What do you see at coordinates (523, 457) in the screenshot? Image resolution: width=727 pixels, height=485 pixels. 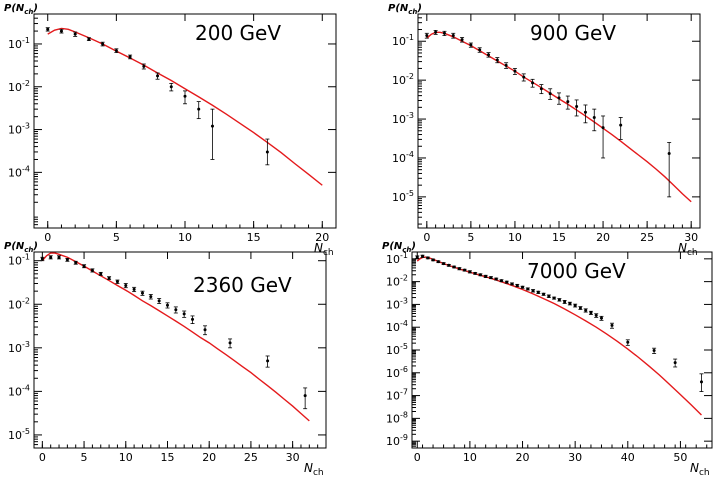 I see `x-tick-label: 20` at bounding box center [523, 457].